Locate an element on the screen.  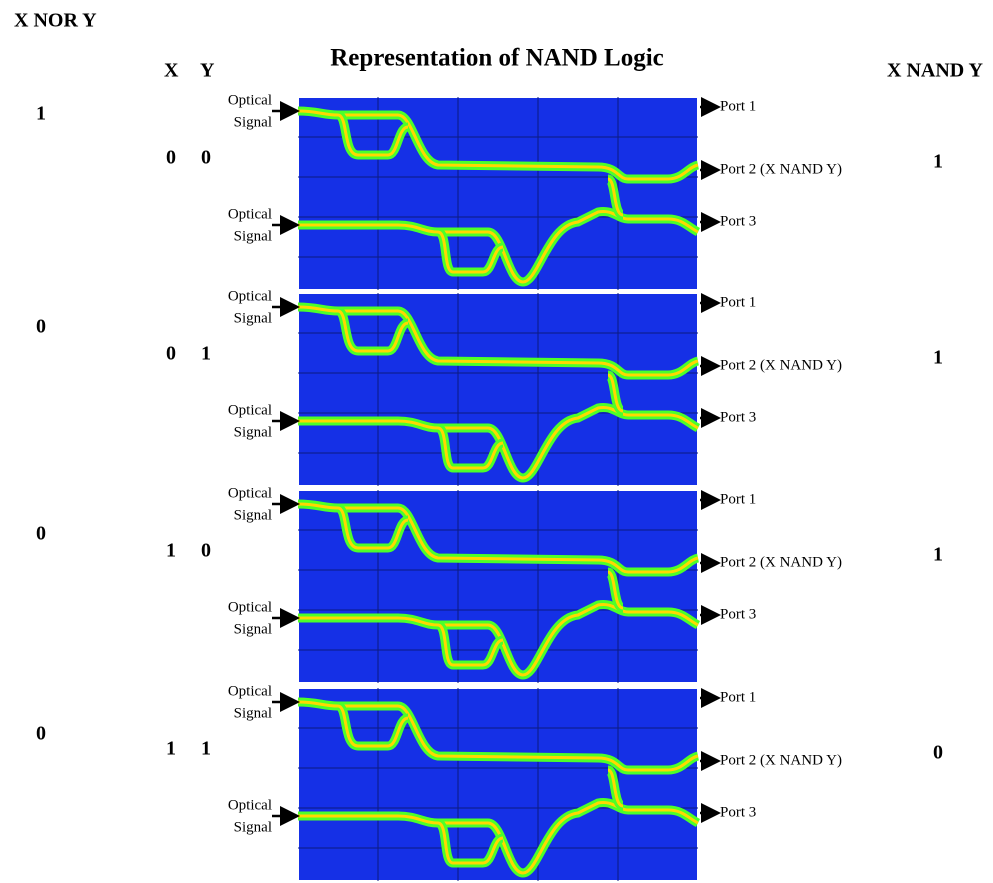
title: Representation of NAND Logic is located at coordinates (497, 58).